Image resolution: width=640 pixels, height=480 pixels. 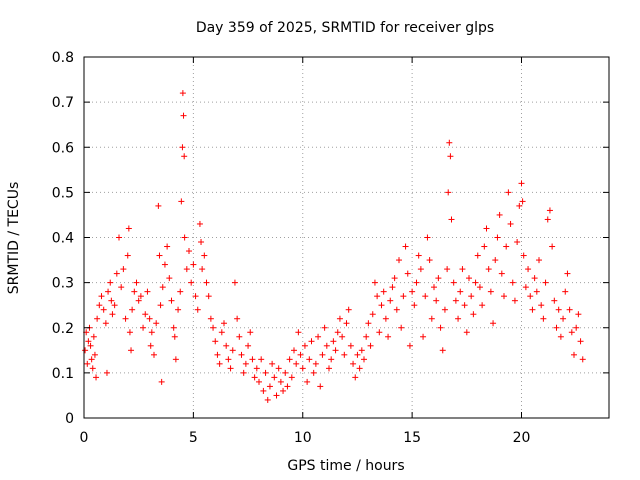 What do you see at coordinates (193, 438) in the screenshot?
I see `x-tick-label: 5` at bounding box center [193, 438].